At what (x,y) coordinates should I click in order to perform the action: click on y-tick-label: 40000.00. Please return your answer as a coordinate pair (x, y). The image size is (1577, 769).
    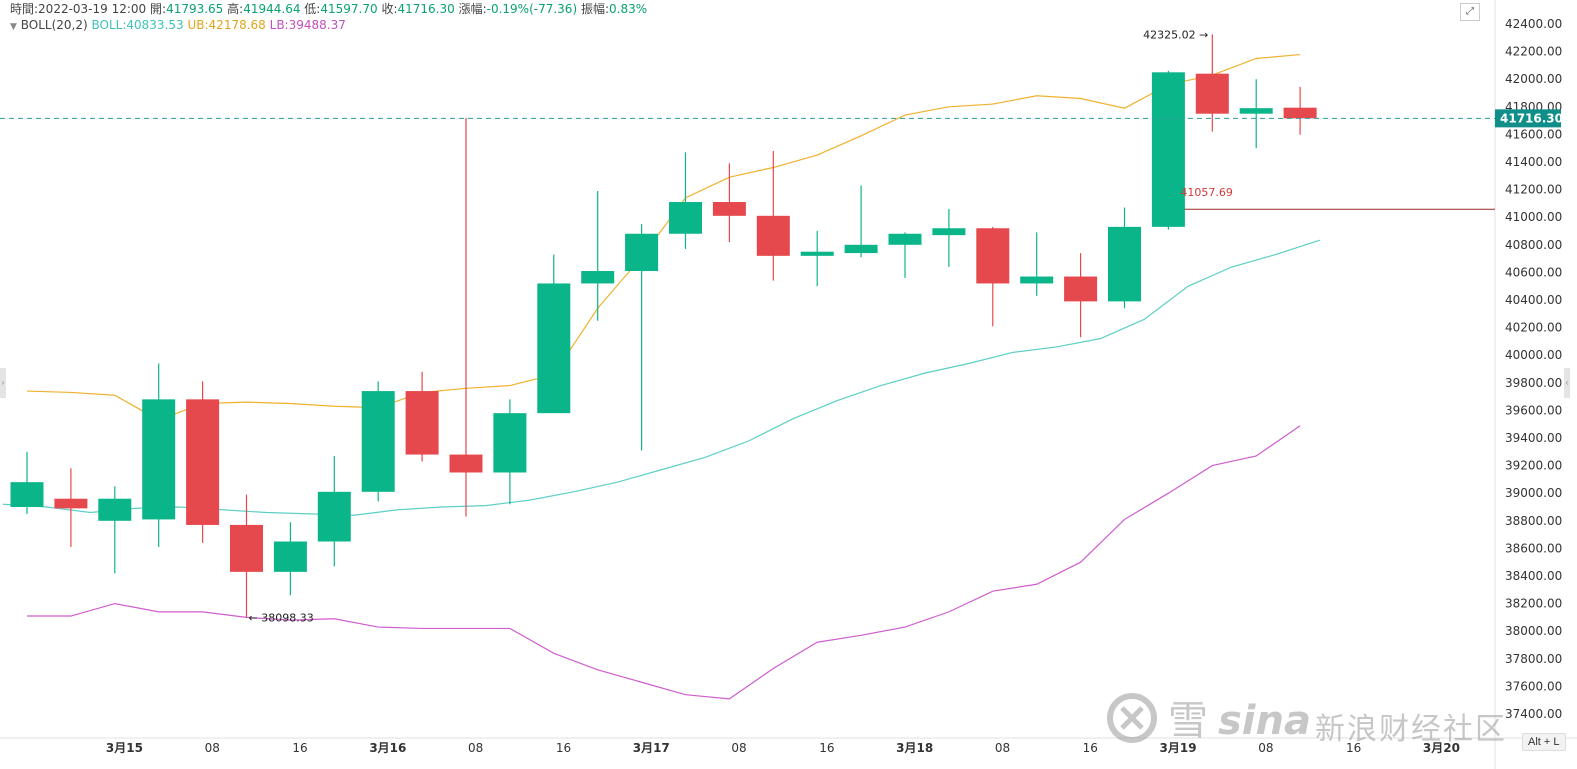
    Looking at the image, I should click on (1533, 355).